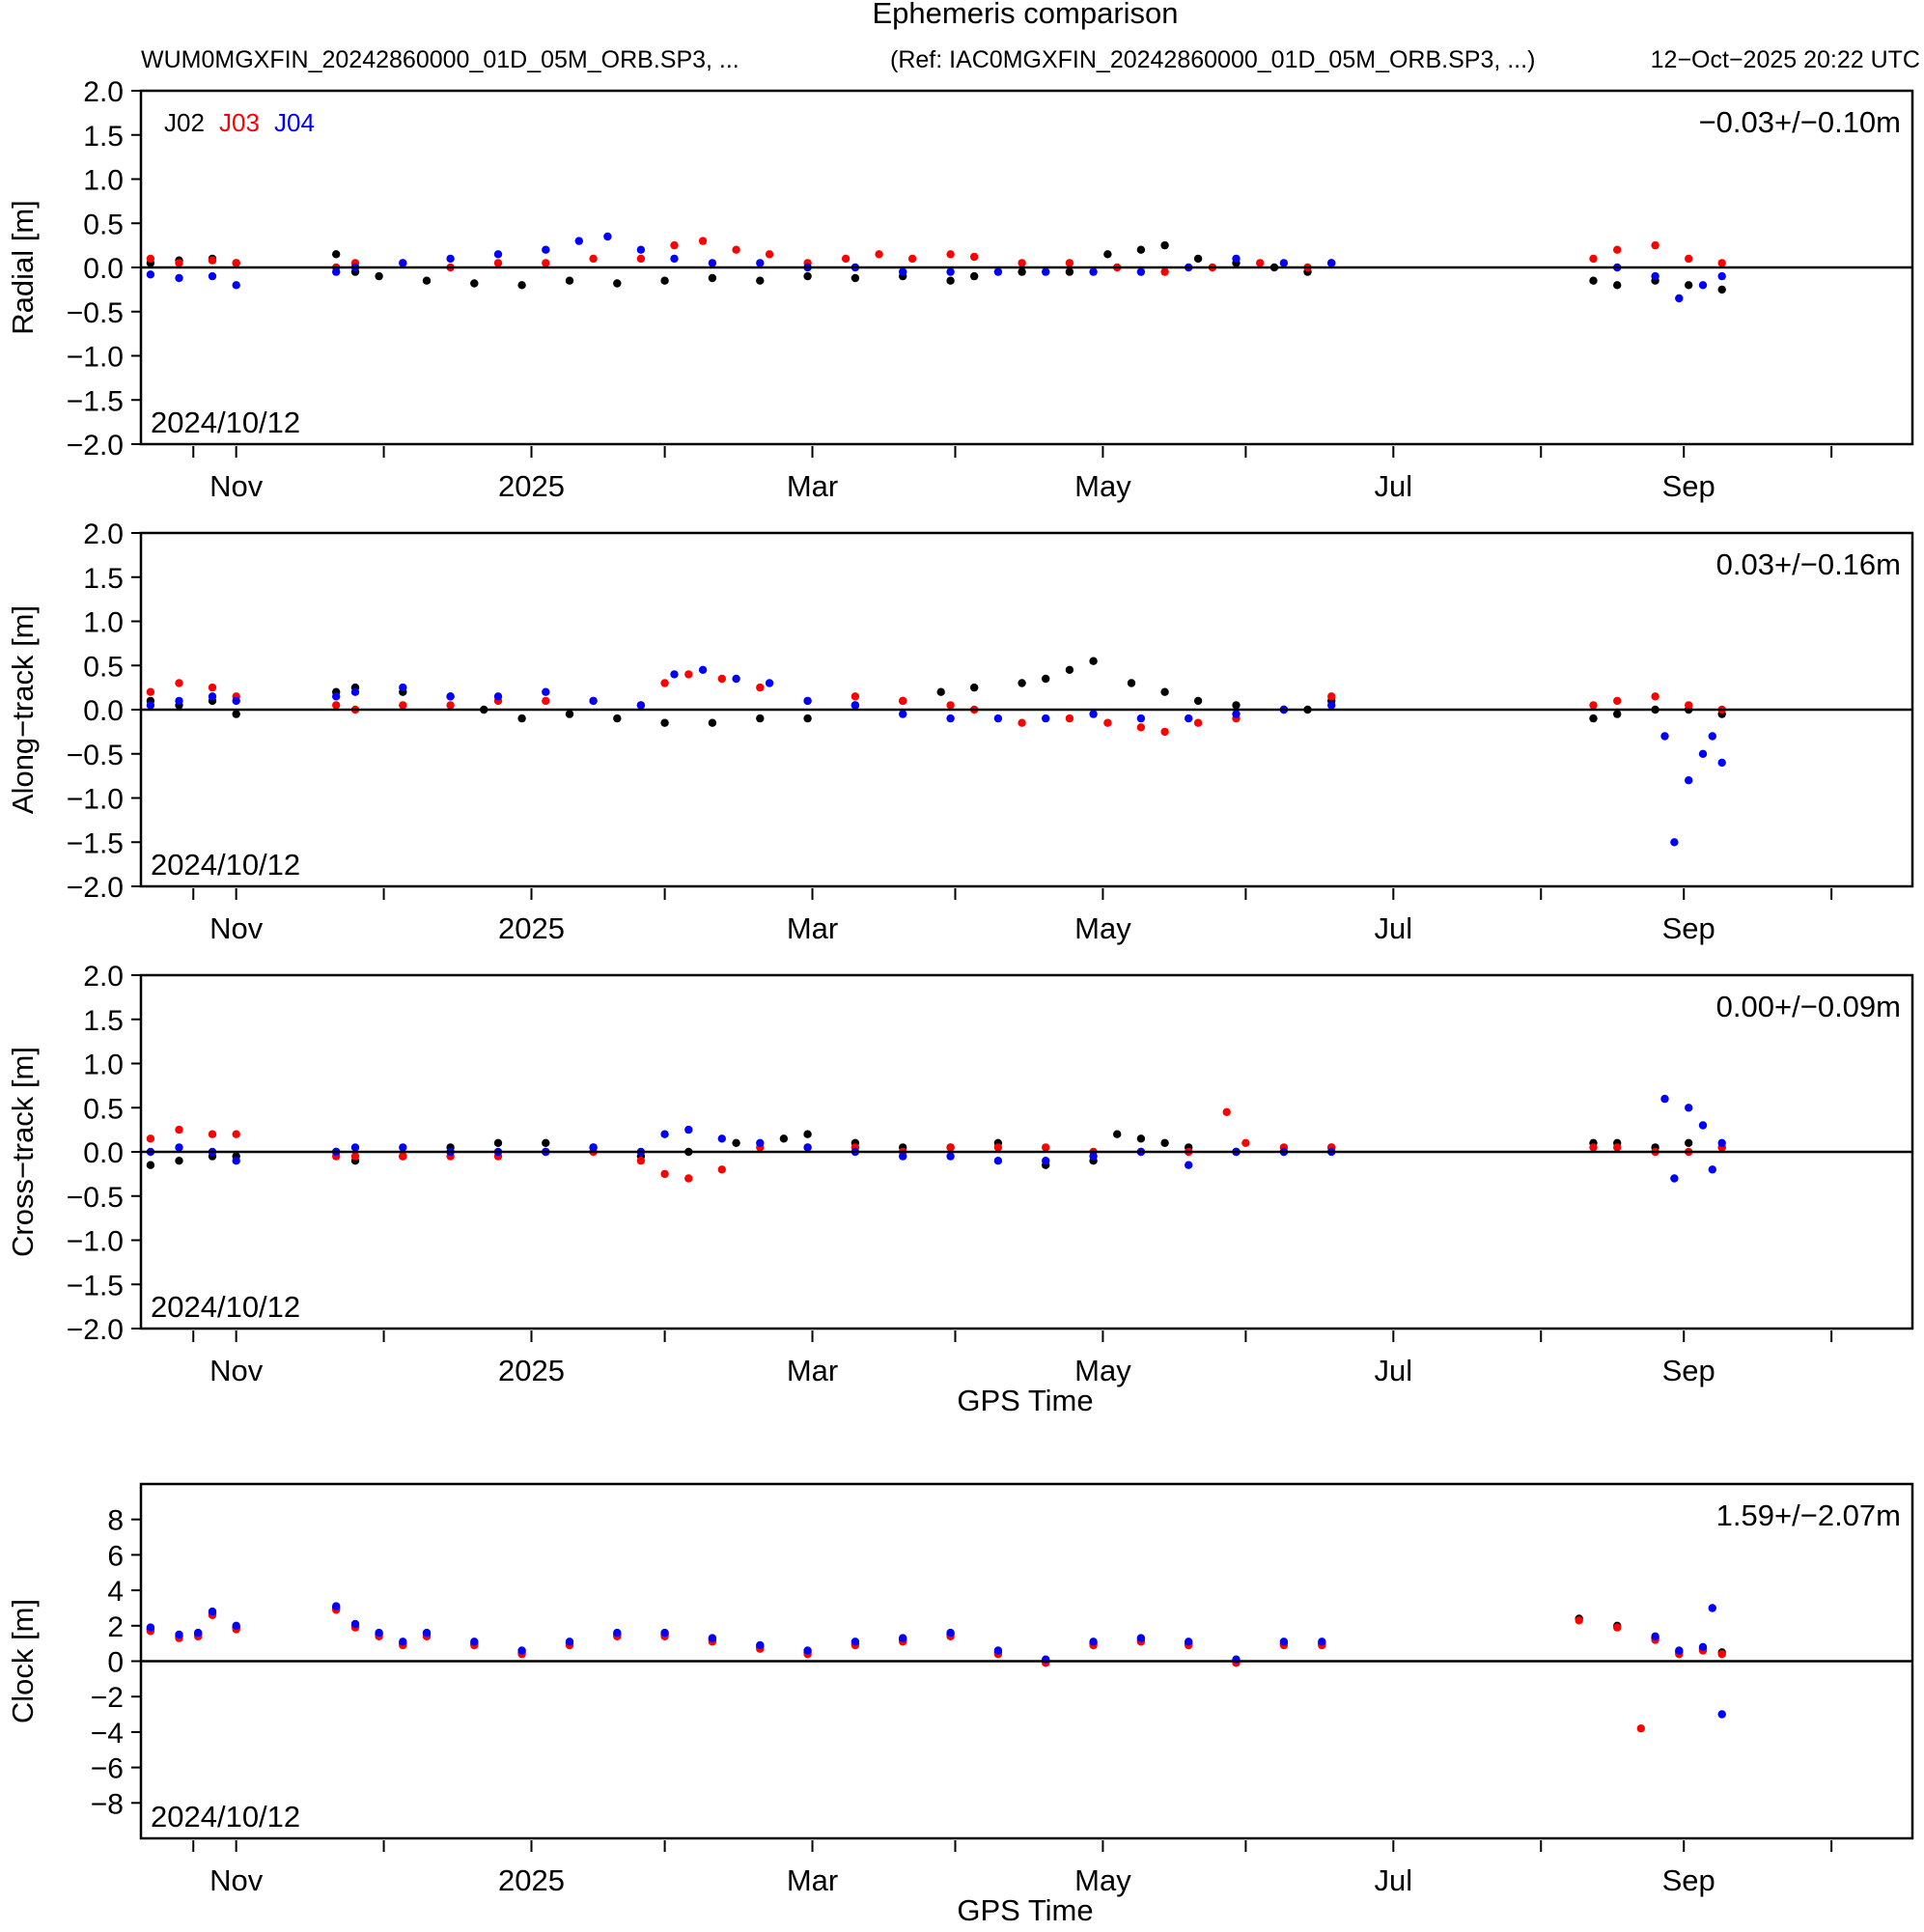  I want to click on y-tick-label: 6, so click(115, 1556).